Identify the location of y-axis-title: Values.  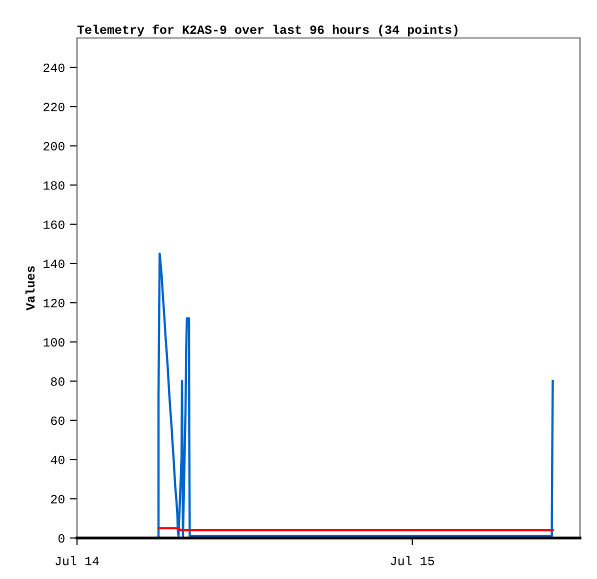
(30, 288).